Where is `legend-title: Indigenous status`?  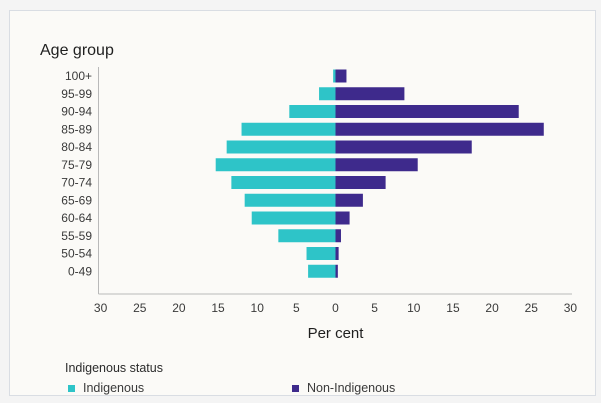 legend-title: Indigenous status is located at coordinates (114, 368).